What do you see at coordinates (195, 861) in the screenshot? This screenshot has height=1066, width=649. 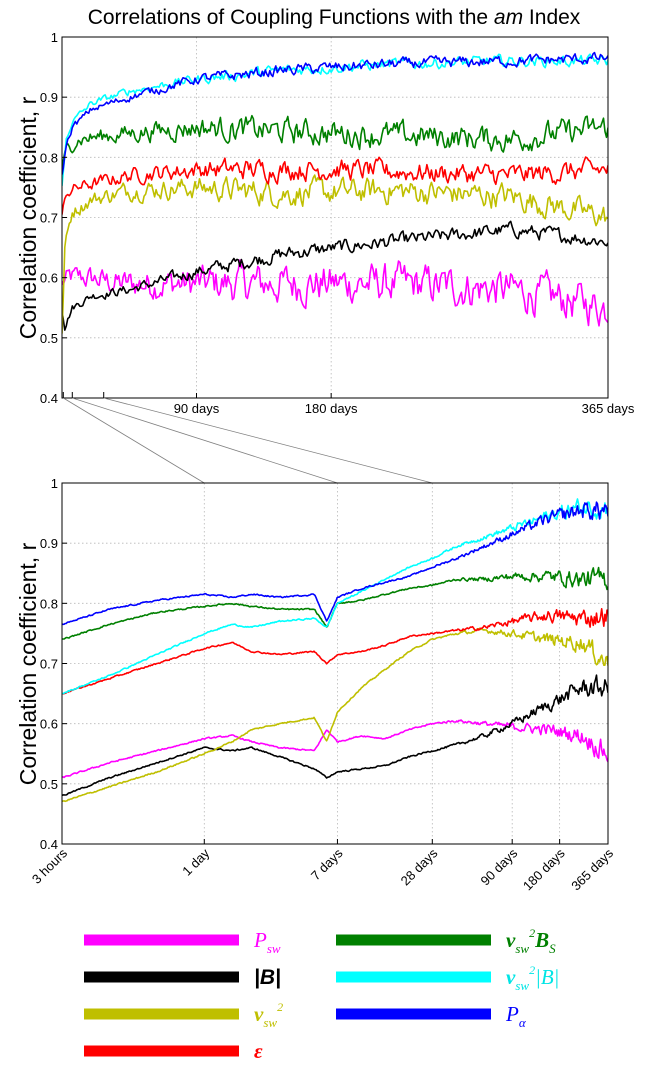 I see `bot-x-tick-label: 1 day` at bounding box center [195, 861].